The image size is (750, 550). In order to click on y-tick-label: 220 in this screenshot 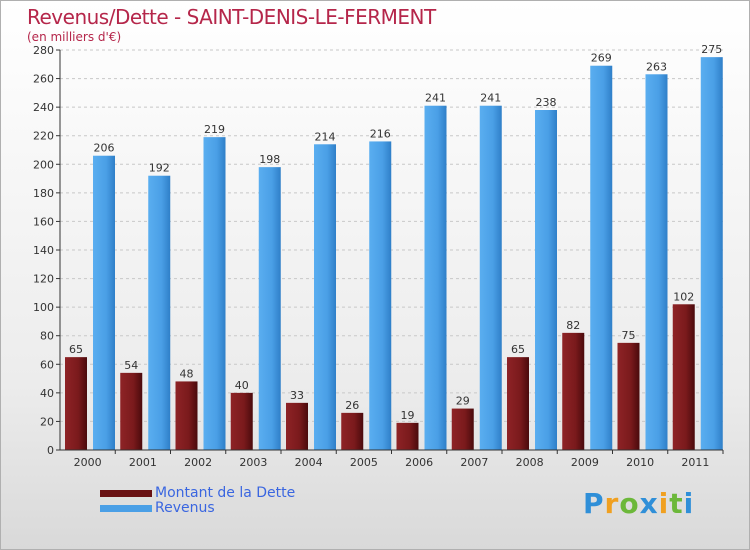, I will do `click(43, 136)`.